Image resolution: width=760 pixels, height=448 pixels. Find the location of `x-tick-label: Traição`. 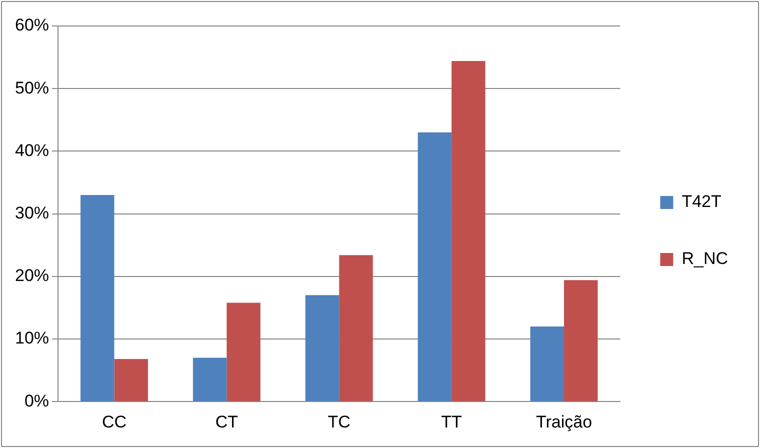

x-tick-label: Traição is located at coordinates (564, 422).